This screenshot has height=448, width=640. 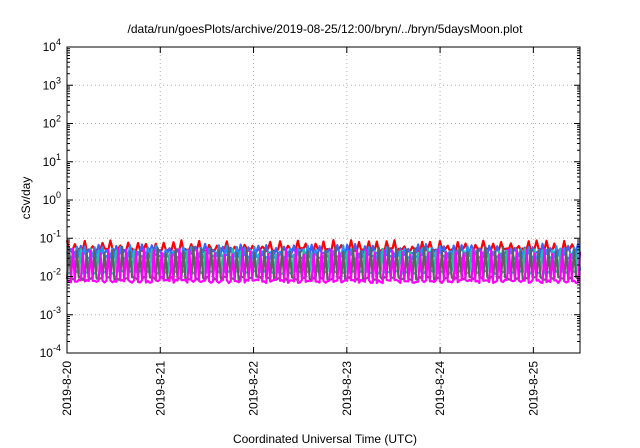 What do you see at coordinates (50, 351) in the screenshot?
I see `y-tick-label: 10⁻⁴` at bounding box center [50, 351].